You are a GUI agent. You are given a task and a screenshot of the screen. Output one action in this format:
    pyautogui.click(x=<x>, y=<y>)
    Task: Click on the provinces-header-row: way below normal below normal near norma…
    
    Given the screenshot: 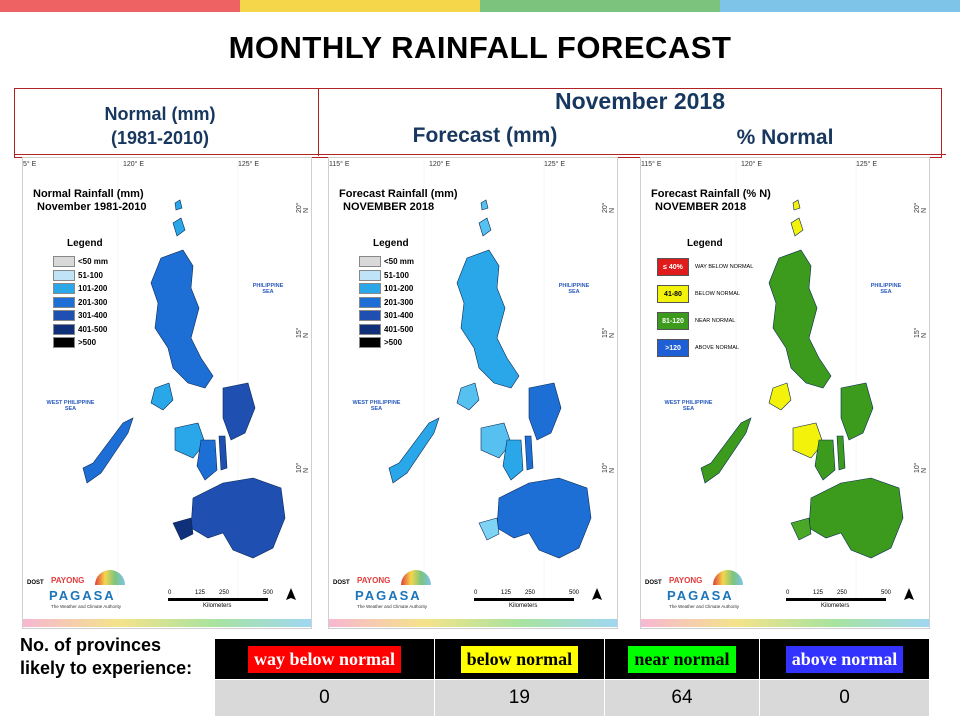 What is the action you would take?
    pyautogui.click(x=572, y=659)
    